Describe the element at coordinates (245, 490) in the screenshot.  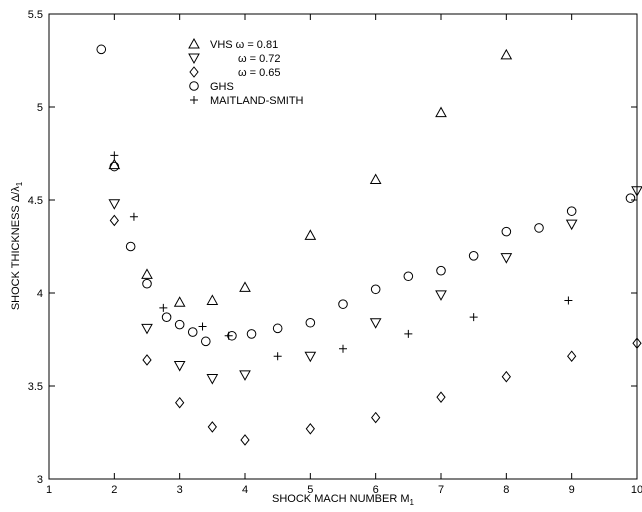
I see `x-tick-label: 4` at that location.